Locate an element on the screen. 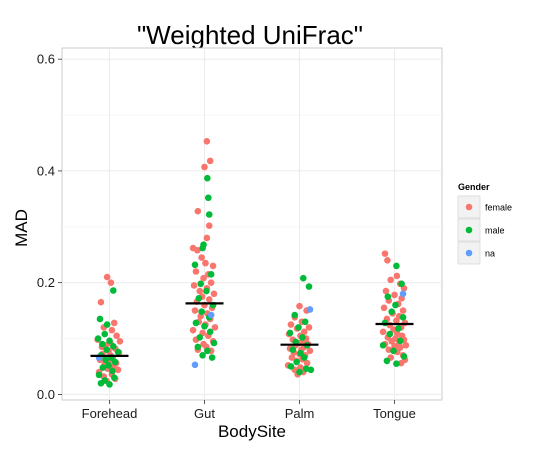 This screenshot has height=450, width=550. y-tick-label-0: 0.0 is located at coordinates (46, 394).